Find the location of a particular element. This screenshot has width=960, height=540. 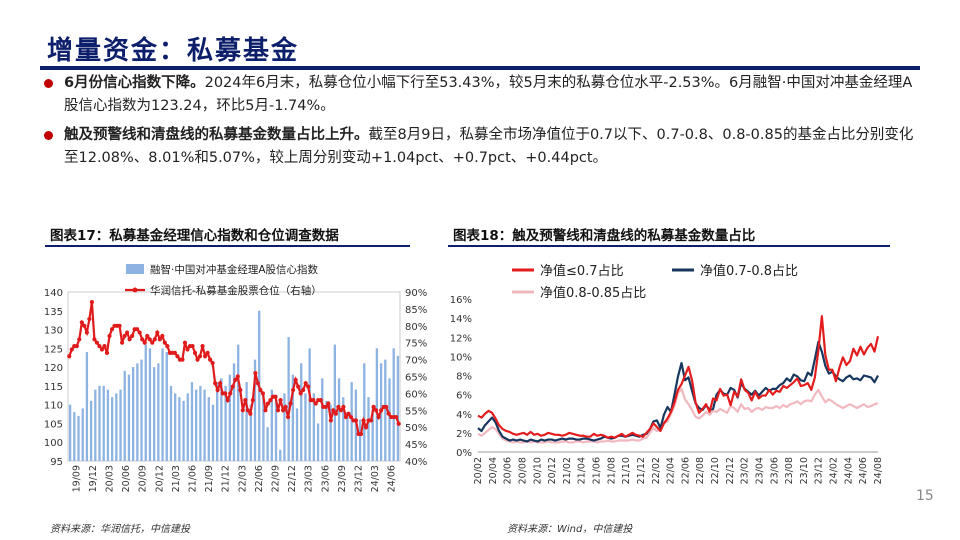

x-tick-label: 21/02 is located at coordinates (567, 470).